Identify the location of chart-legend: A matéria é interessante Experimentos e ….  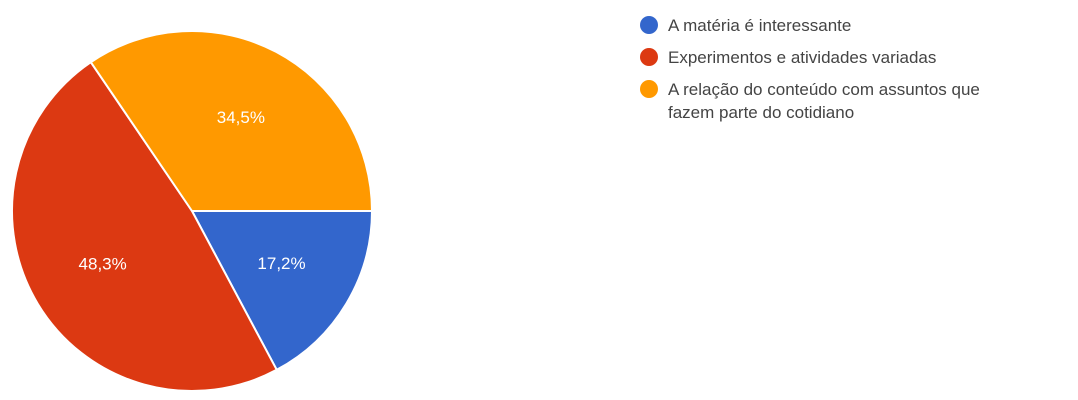
(850, 73).